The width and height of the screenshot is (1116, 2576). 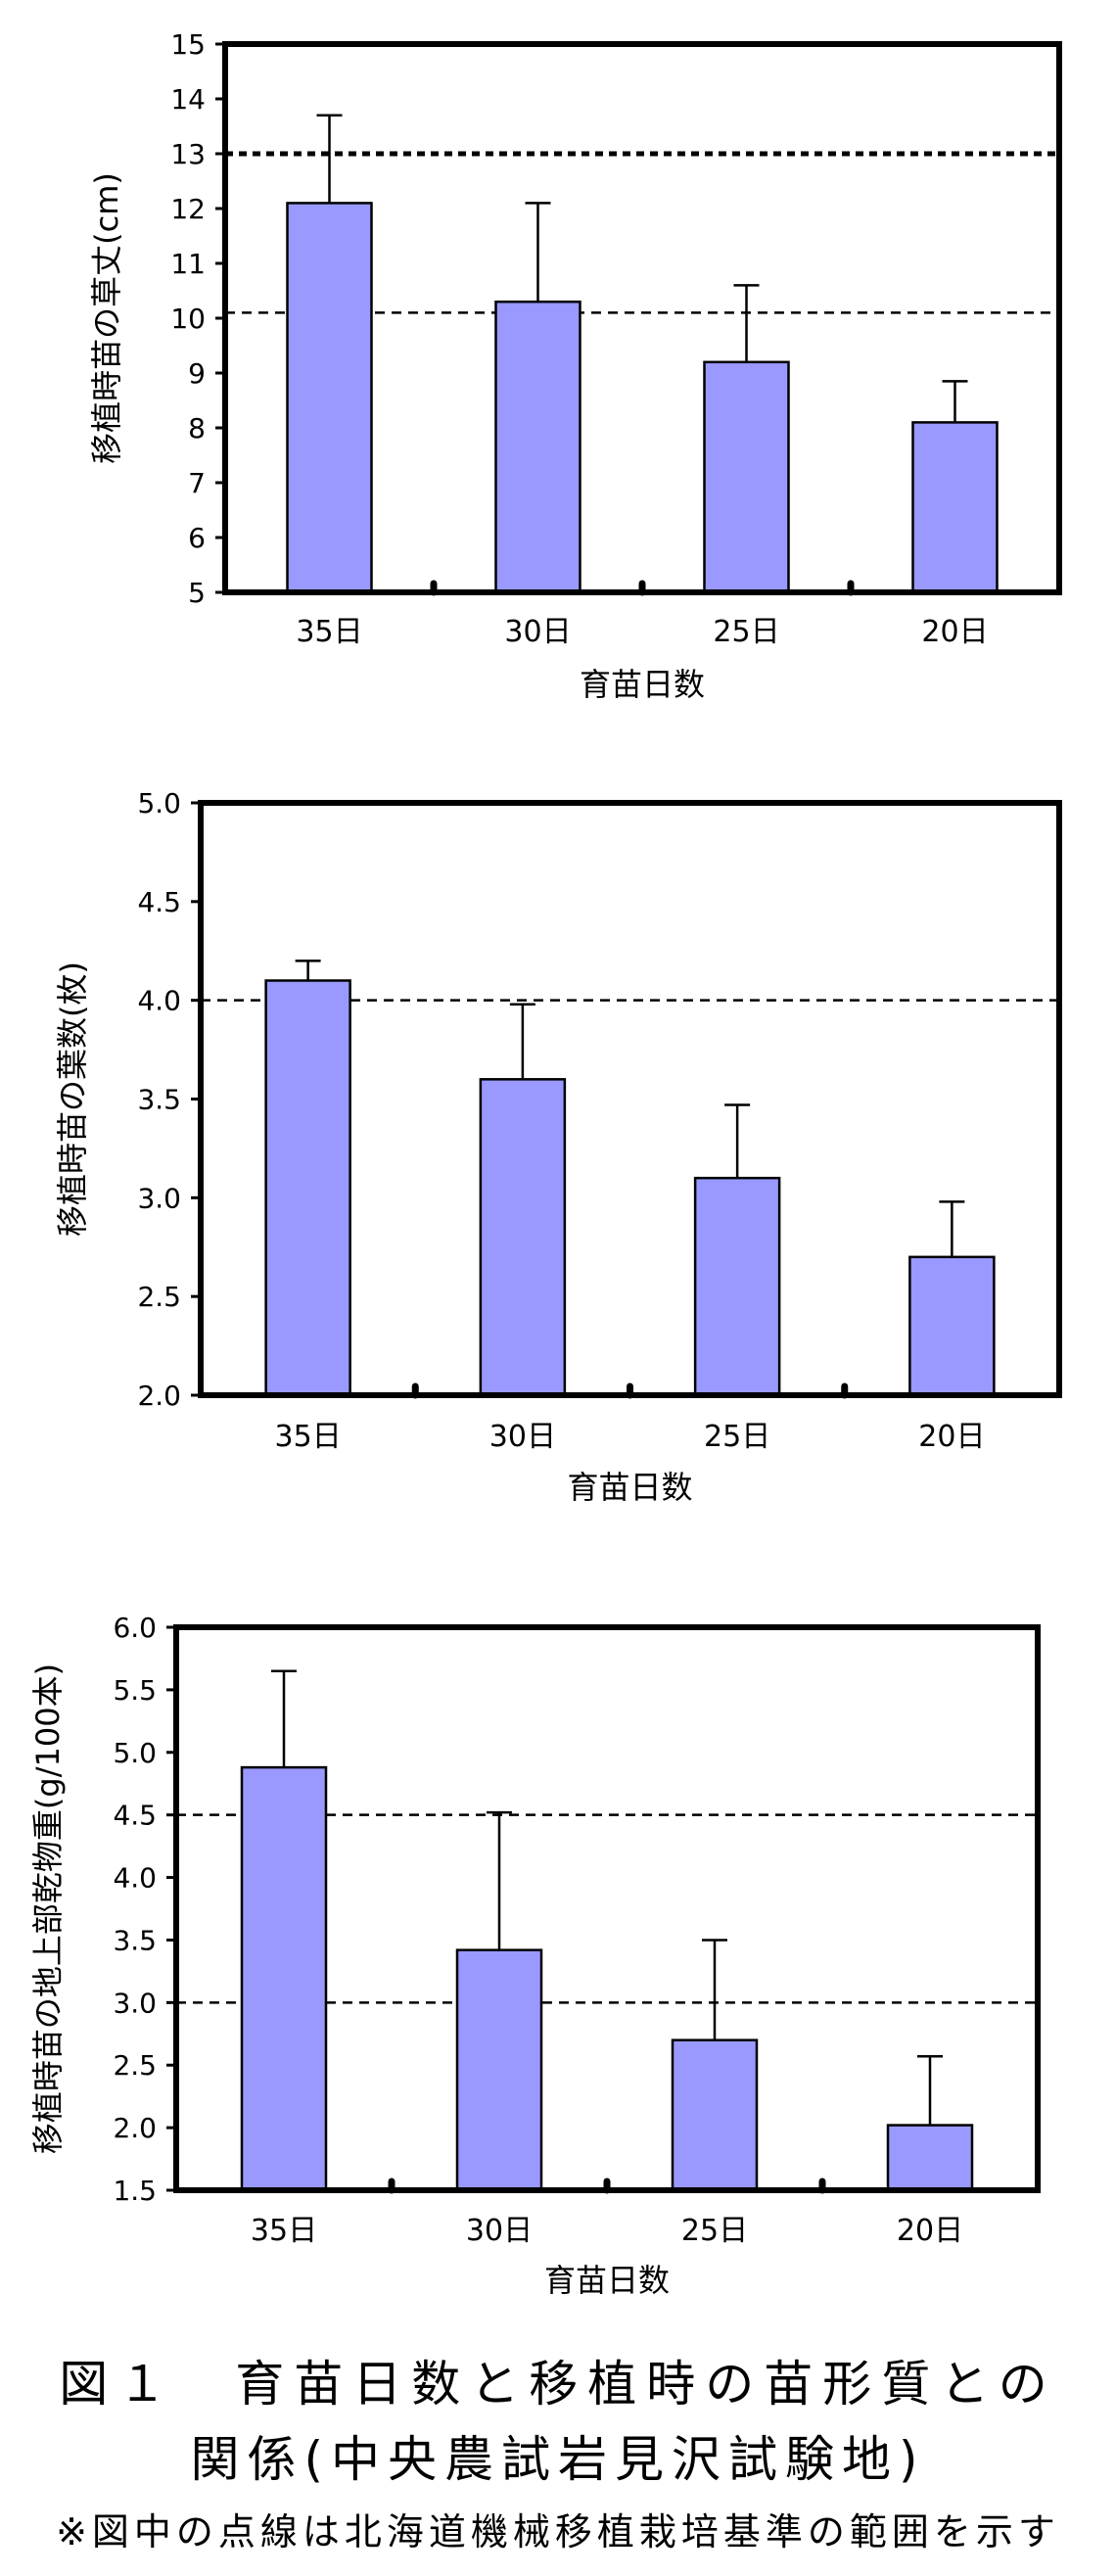 What do you see at coordinates (188, 154) in the screenshot?
I see `y-tick-label: 13` at bounding box center [188, 154].